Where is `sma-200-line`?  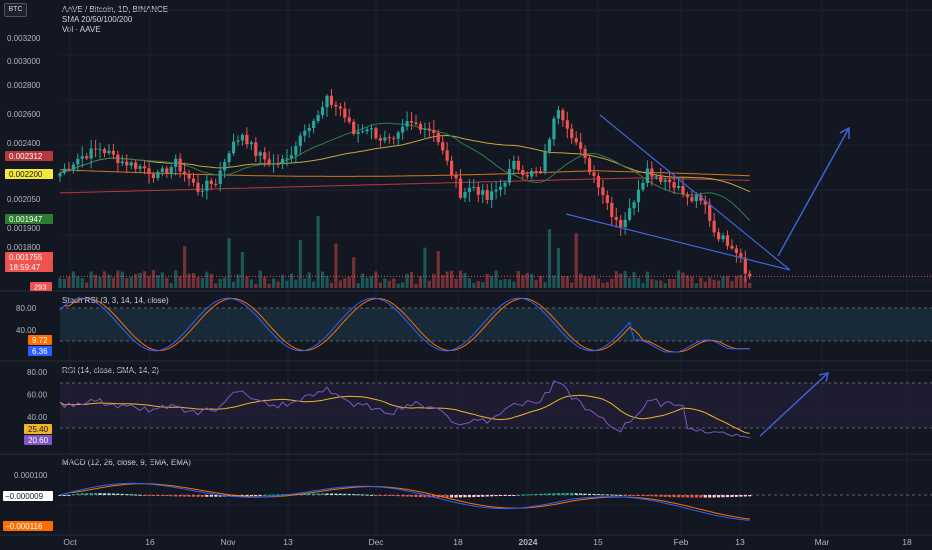 sma-200-line is located at coordinates (404, 185).